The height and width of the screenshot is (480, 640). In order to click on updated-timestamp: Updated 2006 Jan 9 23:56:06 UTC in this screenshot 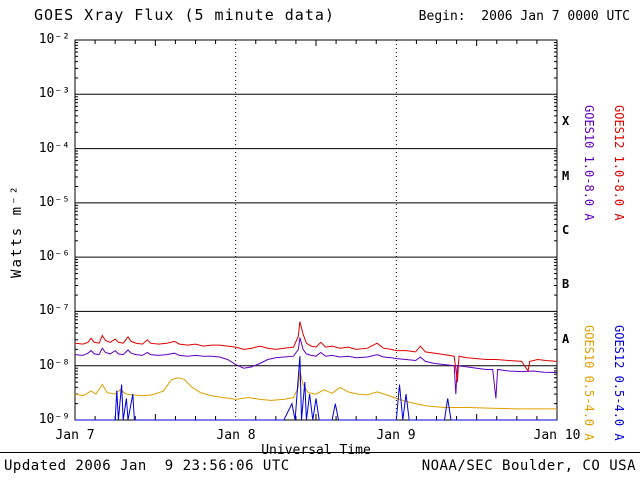, I will do `click(147, 466)`.